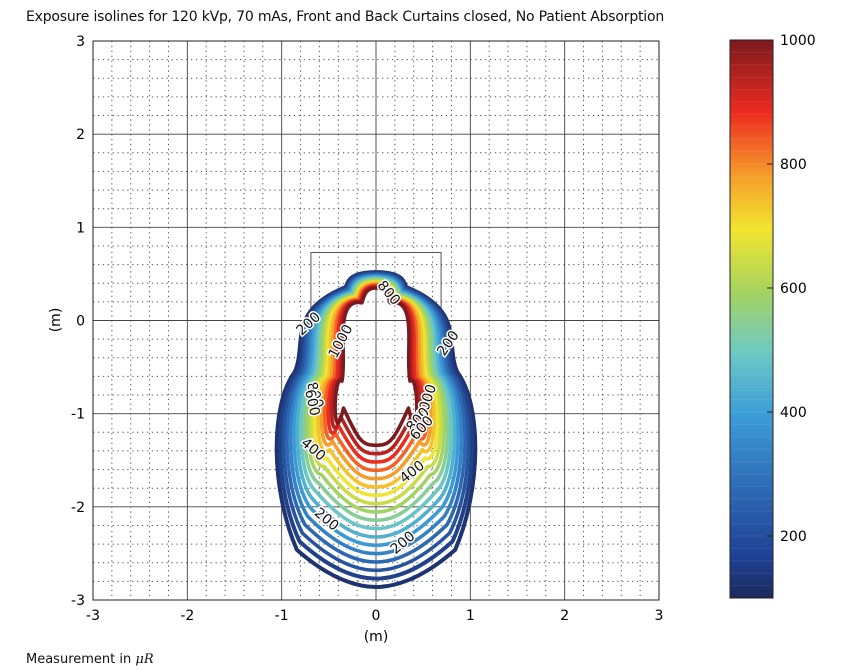 The image size is (844, 671). I want to click on colorbar-gradient, so click(751, 319).